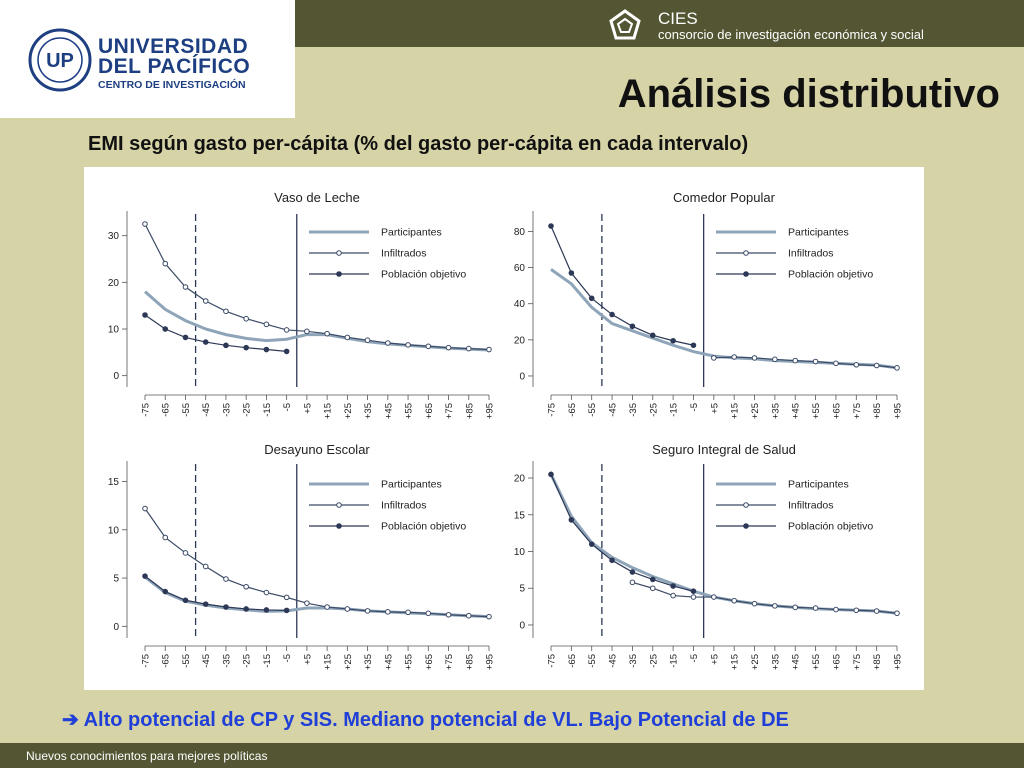 The height and width of the screenshot is (768, 1024). Describe the element at coordinates (830, 275) in the screenshot. I see `legend-label: Población objetivo` at that location.